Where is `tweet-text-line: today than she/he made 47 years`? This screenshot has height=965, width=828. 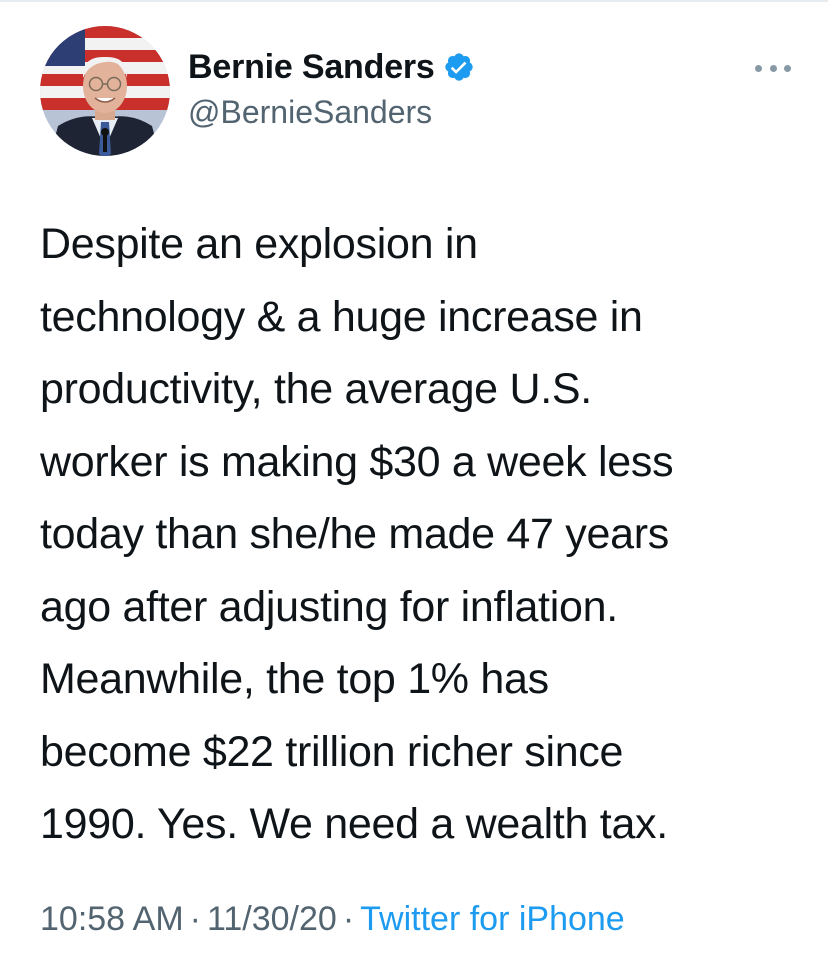
tweet-text-line: today than she/he made 47 years is located at coordinates (354, 534).